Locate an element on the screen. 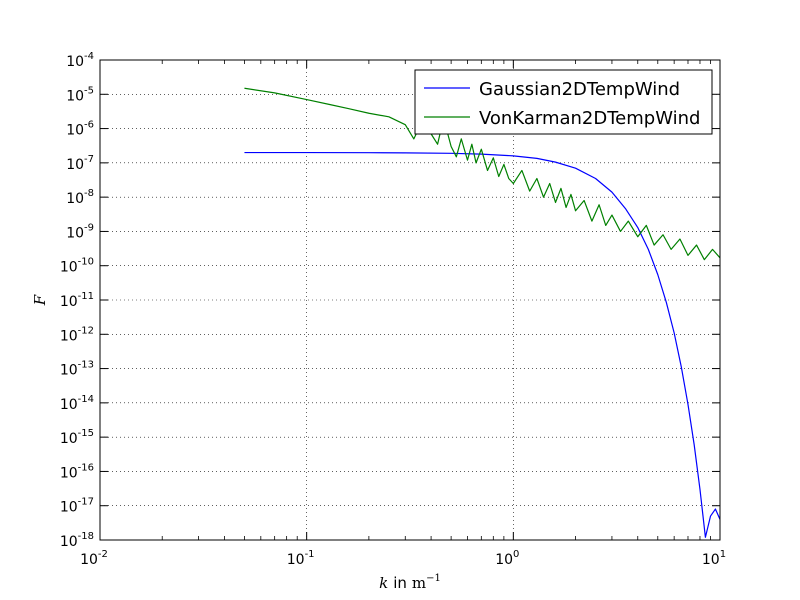  y-tick-label: 10⁻¹⁵ is located at coordinates (77, 437).